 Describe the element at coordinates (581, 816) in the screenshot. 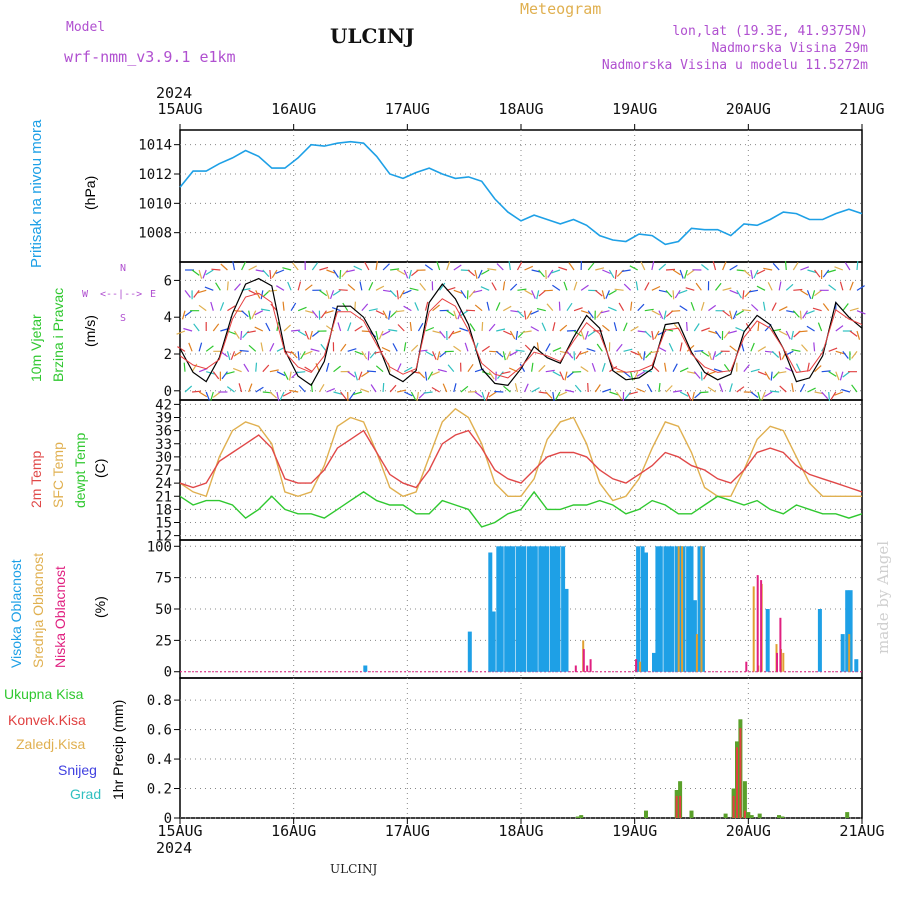

I see `precip-total-bar` at that location.